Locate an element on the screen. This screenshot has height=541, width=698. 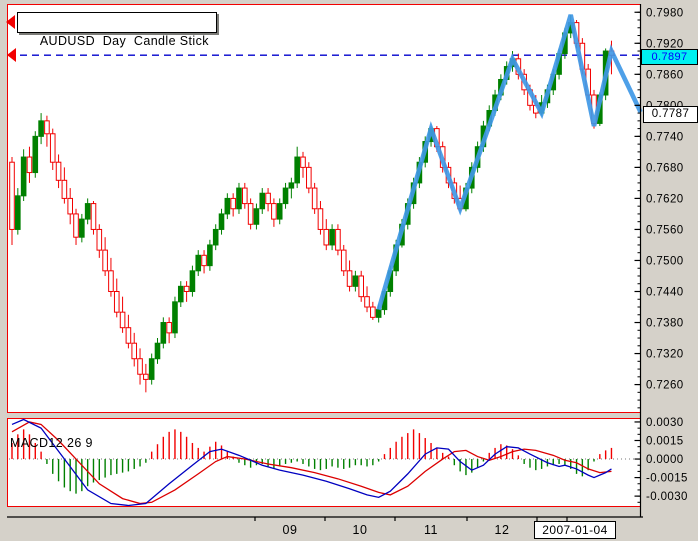
svg-text: 0.7560 is located at coordinates (665, 230).